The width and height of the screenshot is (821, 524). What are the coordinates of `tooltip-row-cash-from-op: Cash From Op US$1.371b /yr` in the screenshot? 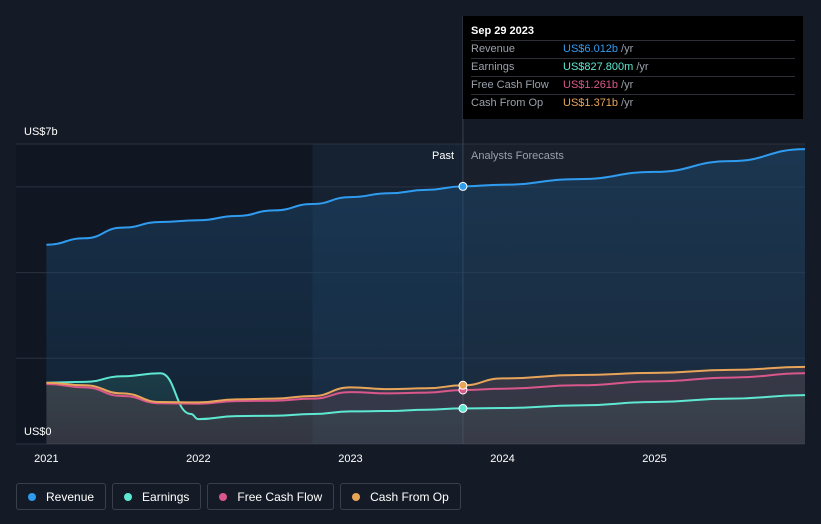 It's located at (633, 103).